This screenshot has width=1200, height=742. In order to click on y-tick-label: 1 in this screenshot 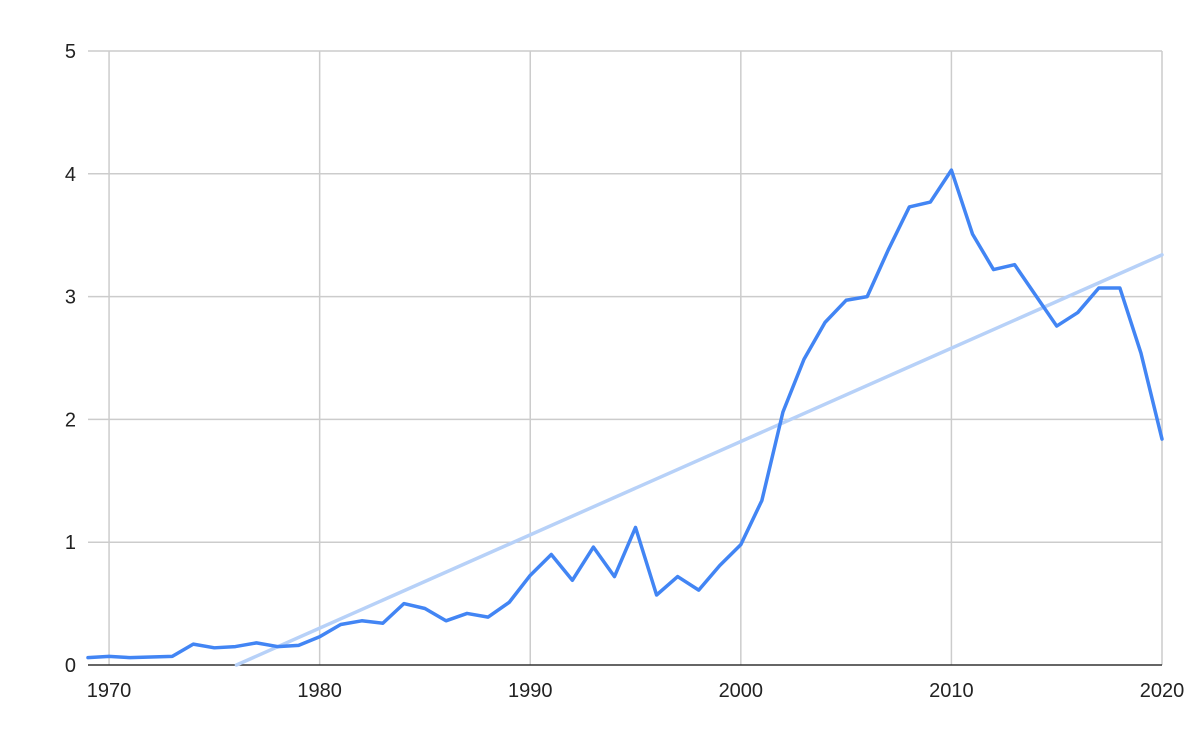, I will do `click(70, 543)`.